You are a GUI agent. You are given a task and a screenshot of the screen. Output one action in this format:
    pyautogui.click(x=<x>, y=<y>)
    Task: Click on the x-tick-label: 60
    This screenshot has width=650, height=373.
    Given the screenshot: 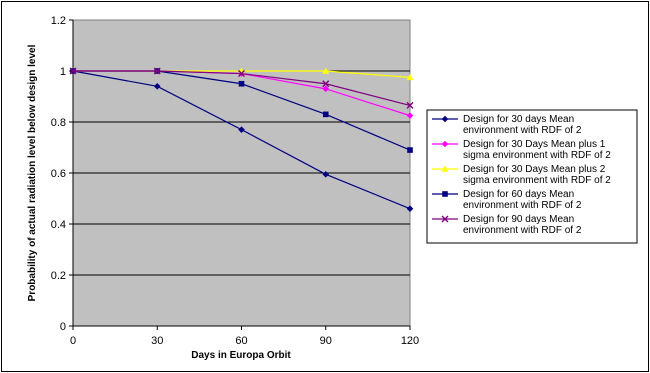 What is the action you would take?
    pyautogui.click(x=241, y=341)
    